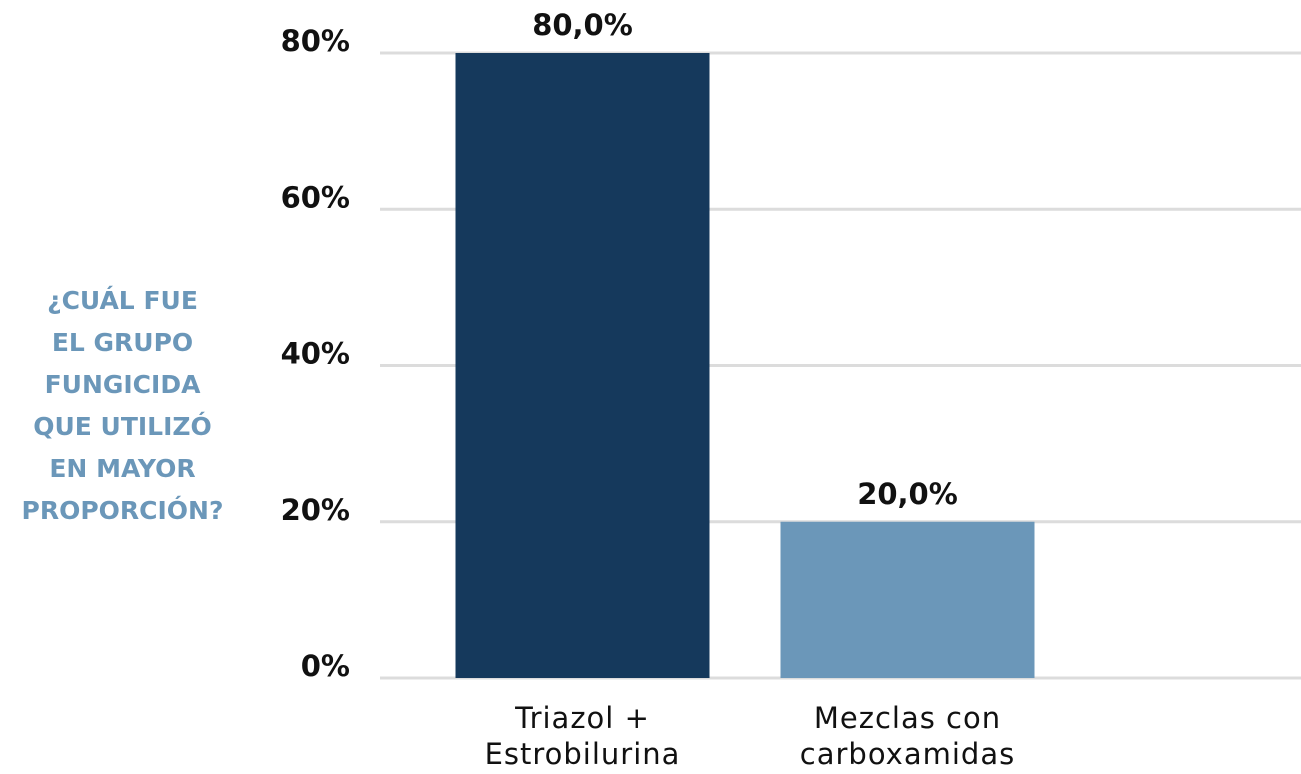 The image size is (1301, 774). What do you see at coordinates (122, 468) in the screenshot?
I see `y-axis-label-line: EN MAYOR` at bounding box center [122, 468].